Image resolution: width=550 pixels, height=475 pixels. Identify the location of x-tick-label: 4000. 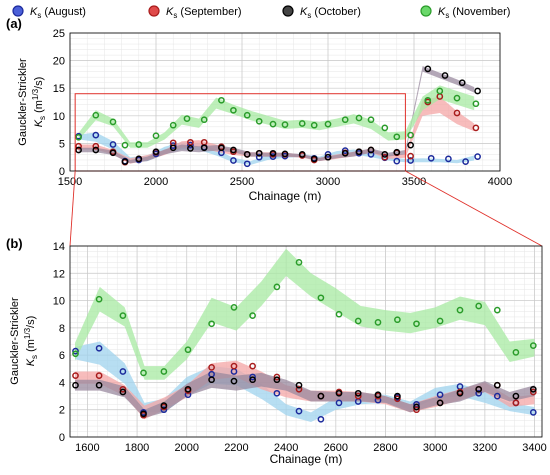
(500, 182).